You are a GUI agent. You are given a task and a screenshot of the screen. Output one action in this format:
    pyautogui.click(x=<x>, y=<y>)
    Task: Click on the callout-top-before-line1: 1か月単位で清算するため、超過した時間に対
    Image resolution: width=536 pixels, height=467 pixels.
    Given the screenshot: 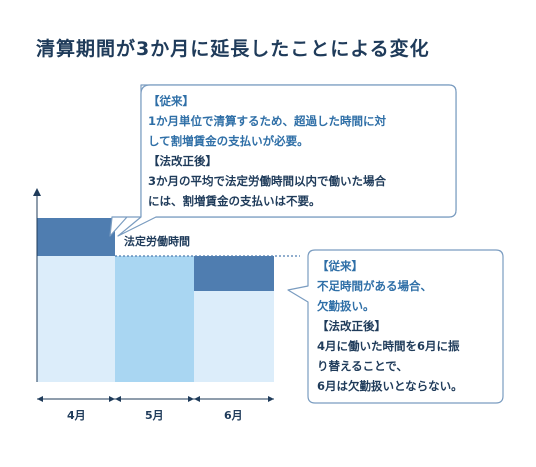 What is the action you would take?
    pyautogui.click(x=267, y=121)
    